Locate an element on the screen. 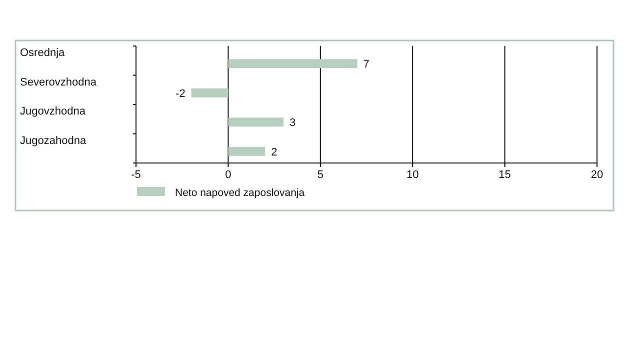  x-tick-label: 5 is located at coordinates (320, 174).